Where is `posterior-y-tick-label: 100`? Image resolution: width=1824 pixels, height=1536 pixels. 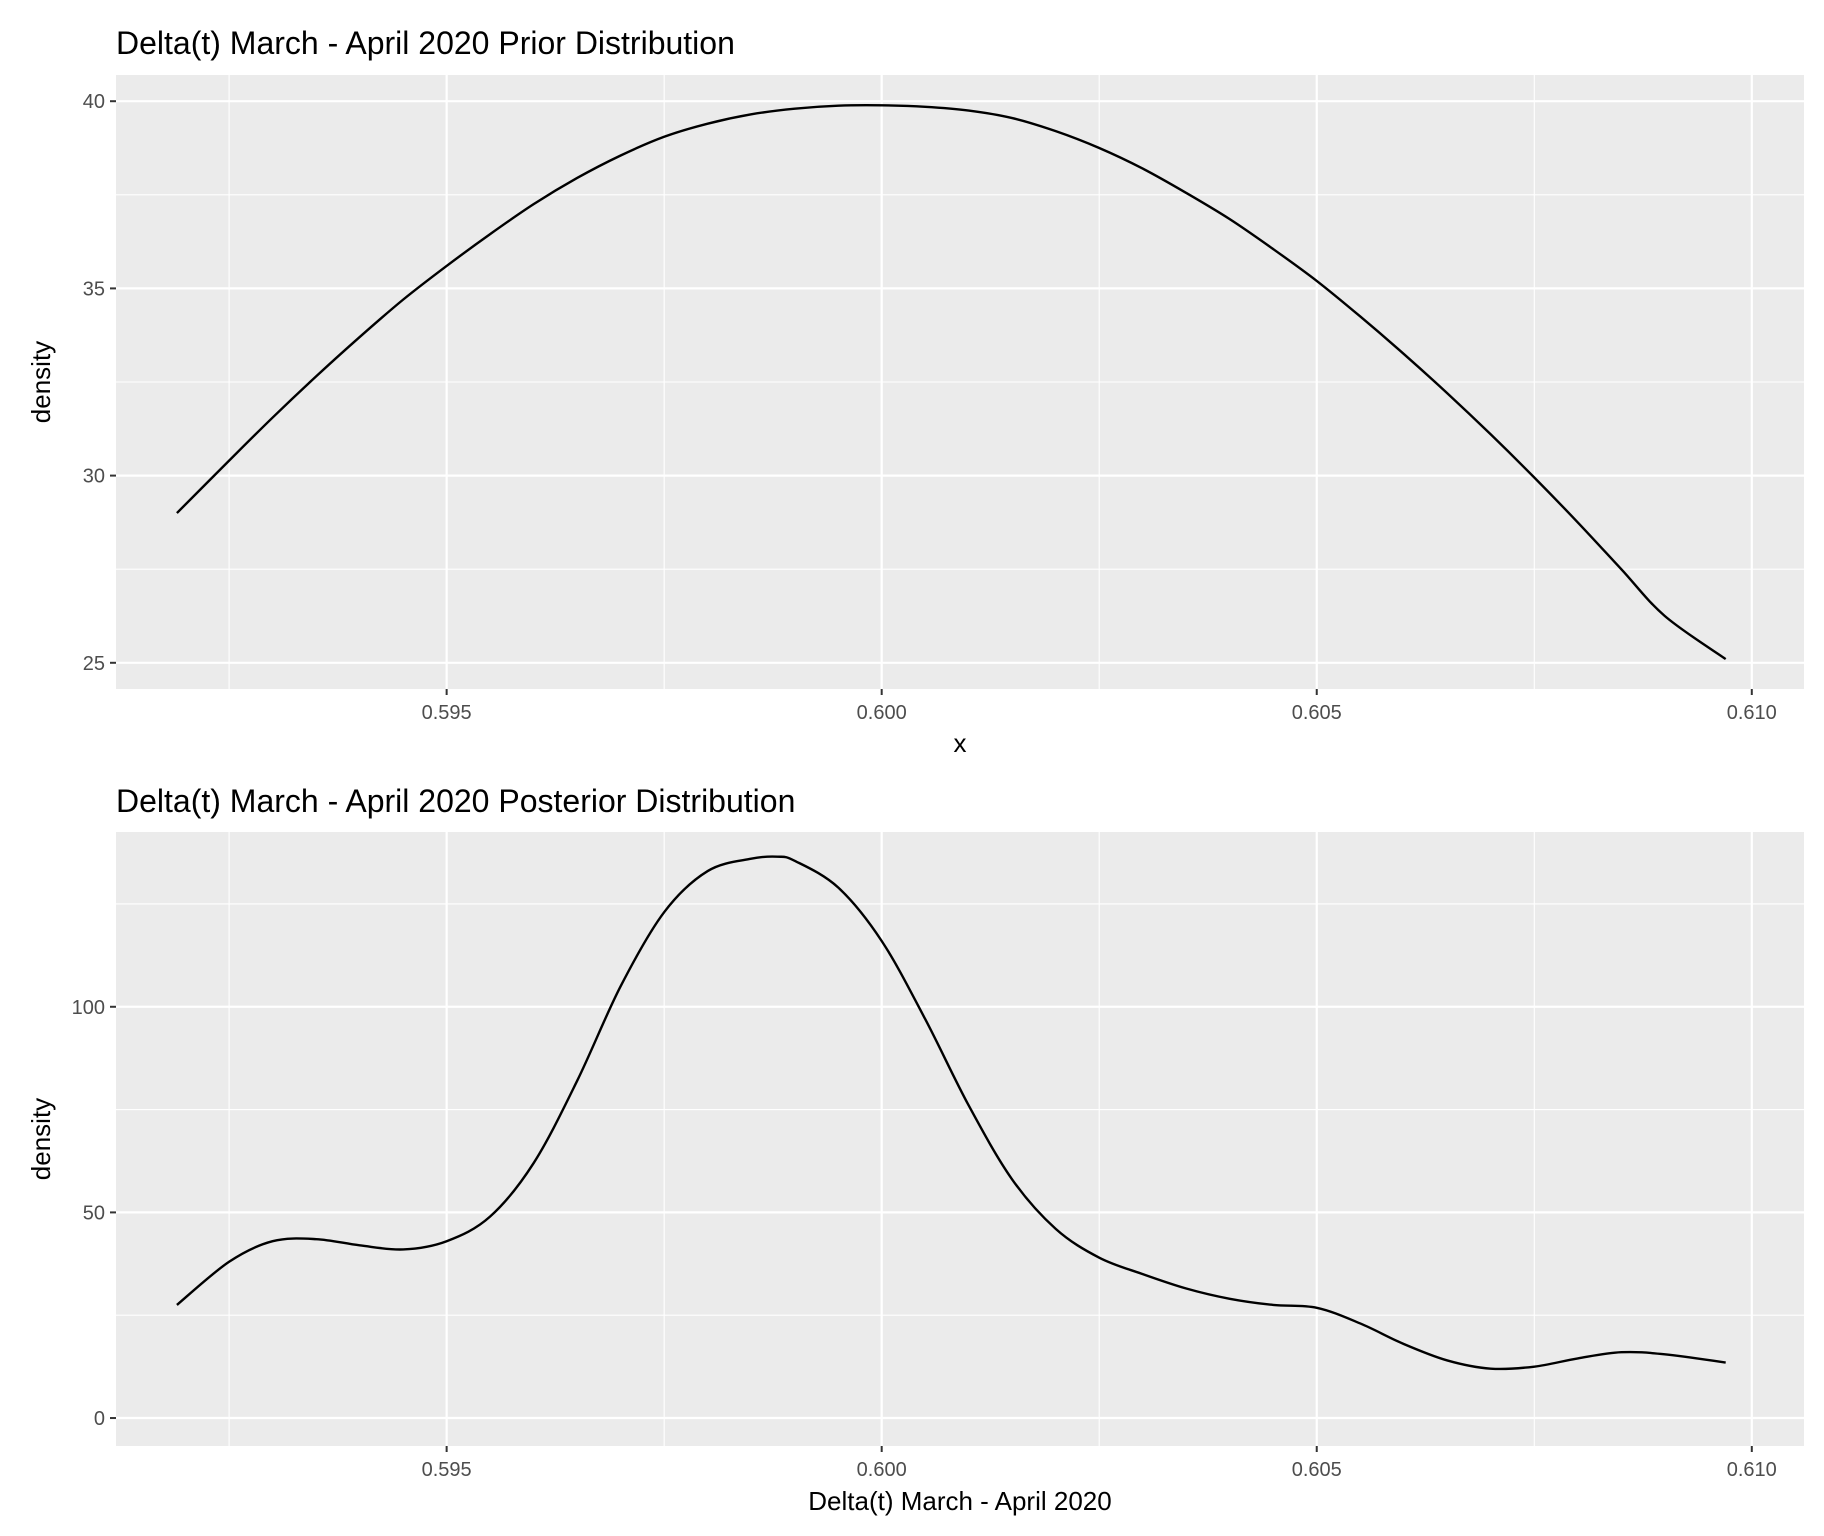
posterior-y-tick-label: 100 is located at coordinates (88, 1008).